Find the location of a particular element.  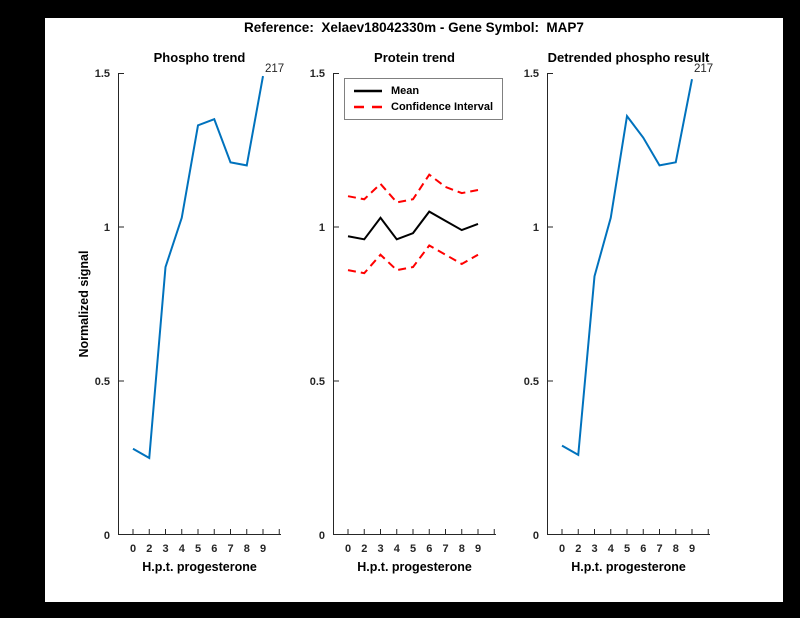

protein-trend-title: Protein trend is located at coordinates (414, 57).